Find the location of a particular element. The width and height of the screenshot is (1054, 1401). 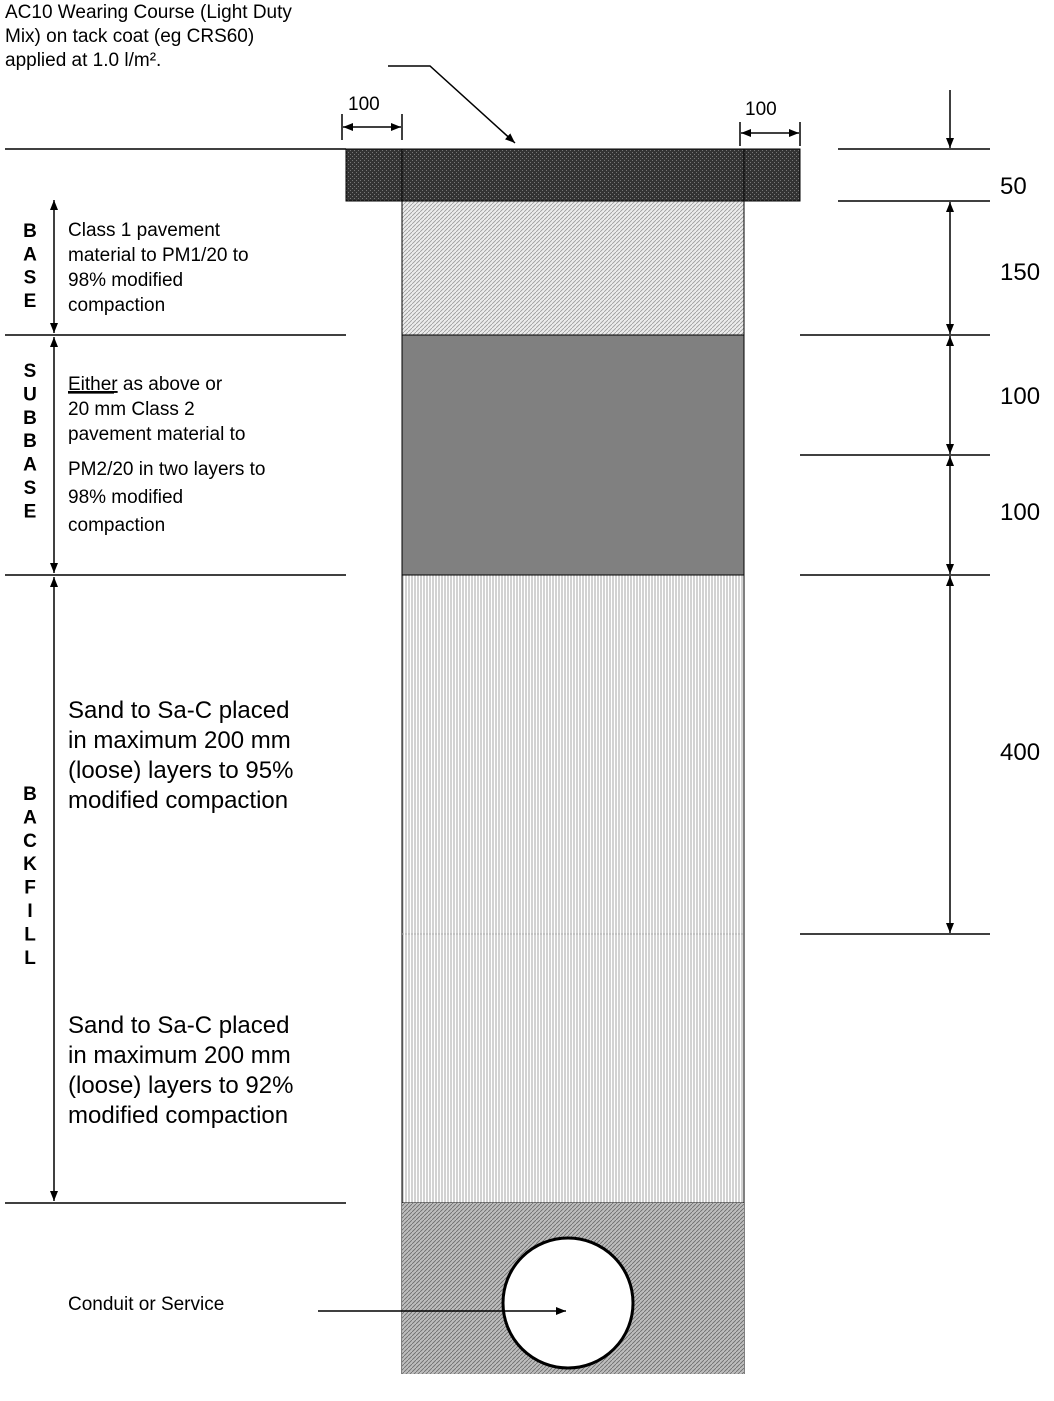

backfill-upper-line-4: modified compaction is located at coordinates (178, 800).